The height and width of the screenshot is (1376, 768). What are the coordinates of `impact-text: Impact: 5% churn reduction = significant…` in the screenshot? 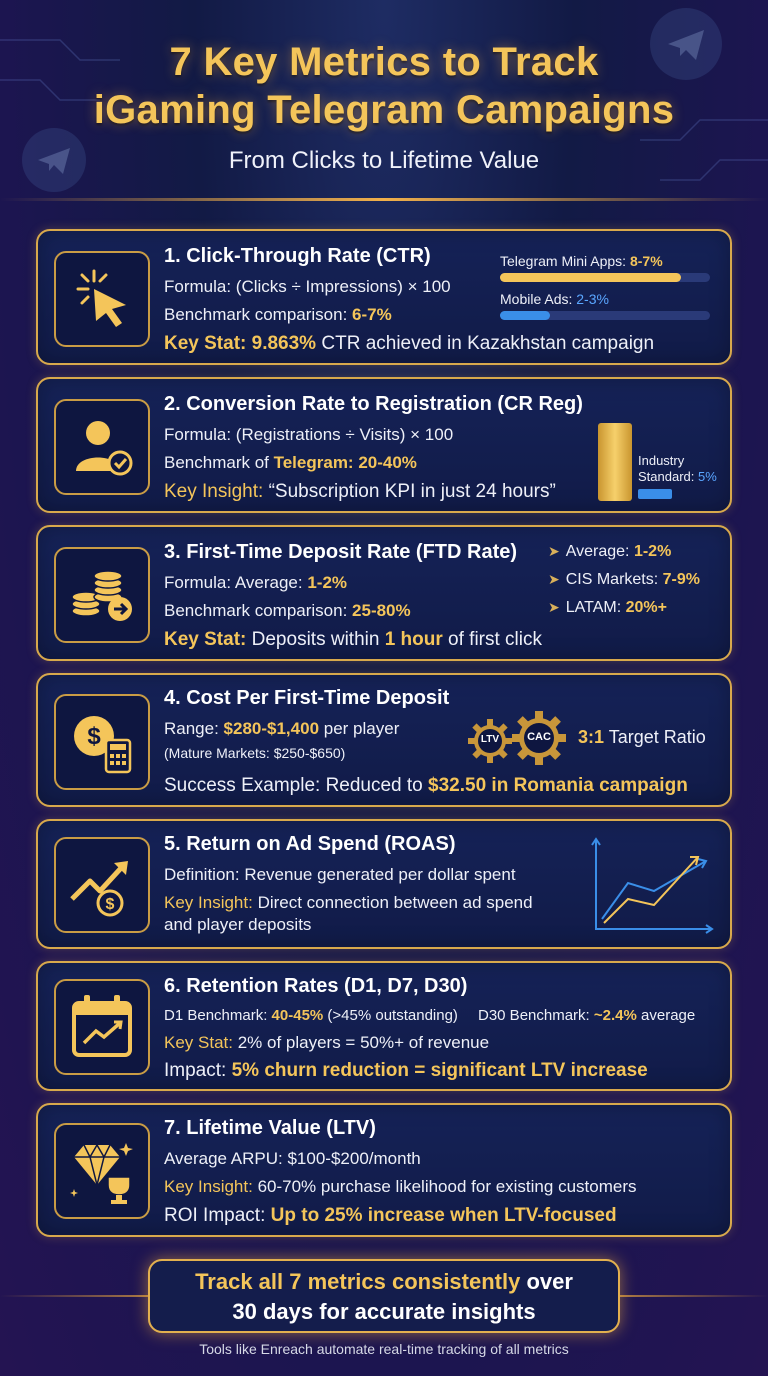 It's located at (406, 1070).